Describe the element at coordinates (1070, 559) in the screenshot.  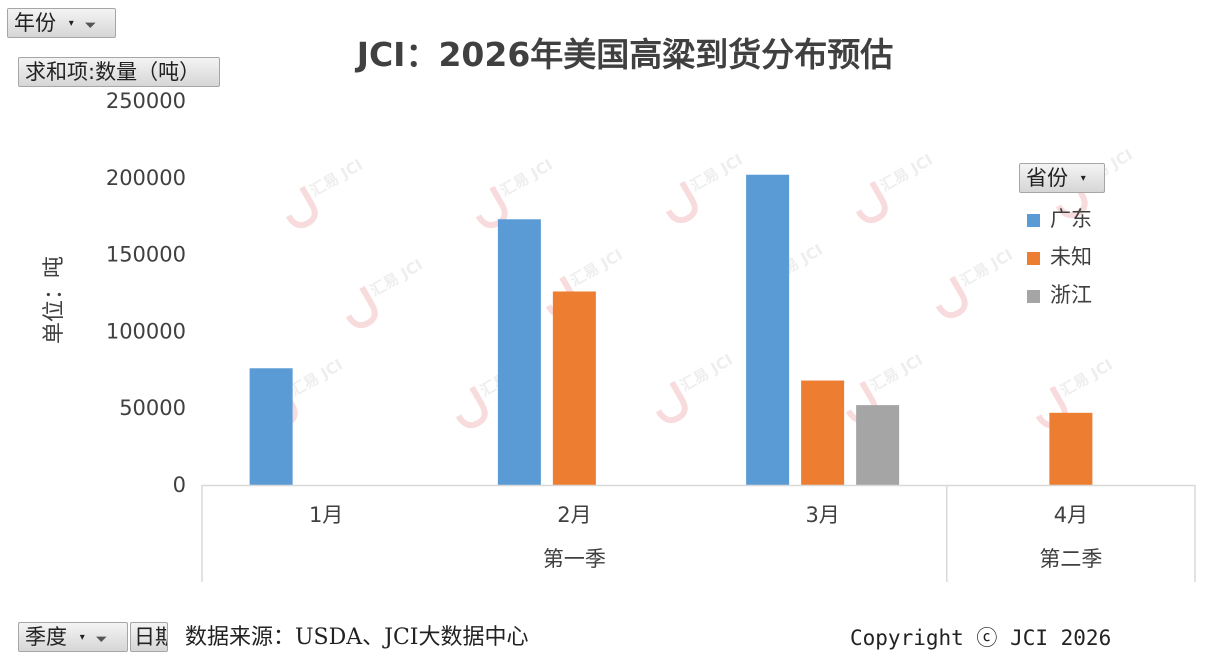
I see `group-label: 第二季` at that location.